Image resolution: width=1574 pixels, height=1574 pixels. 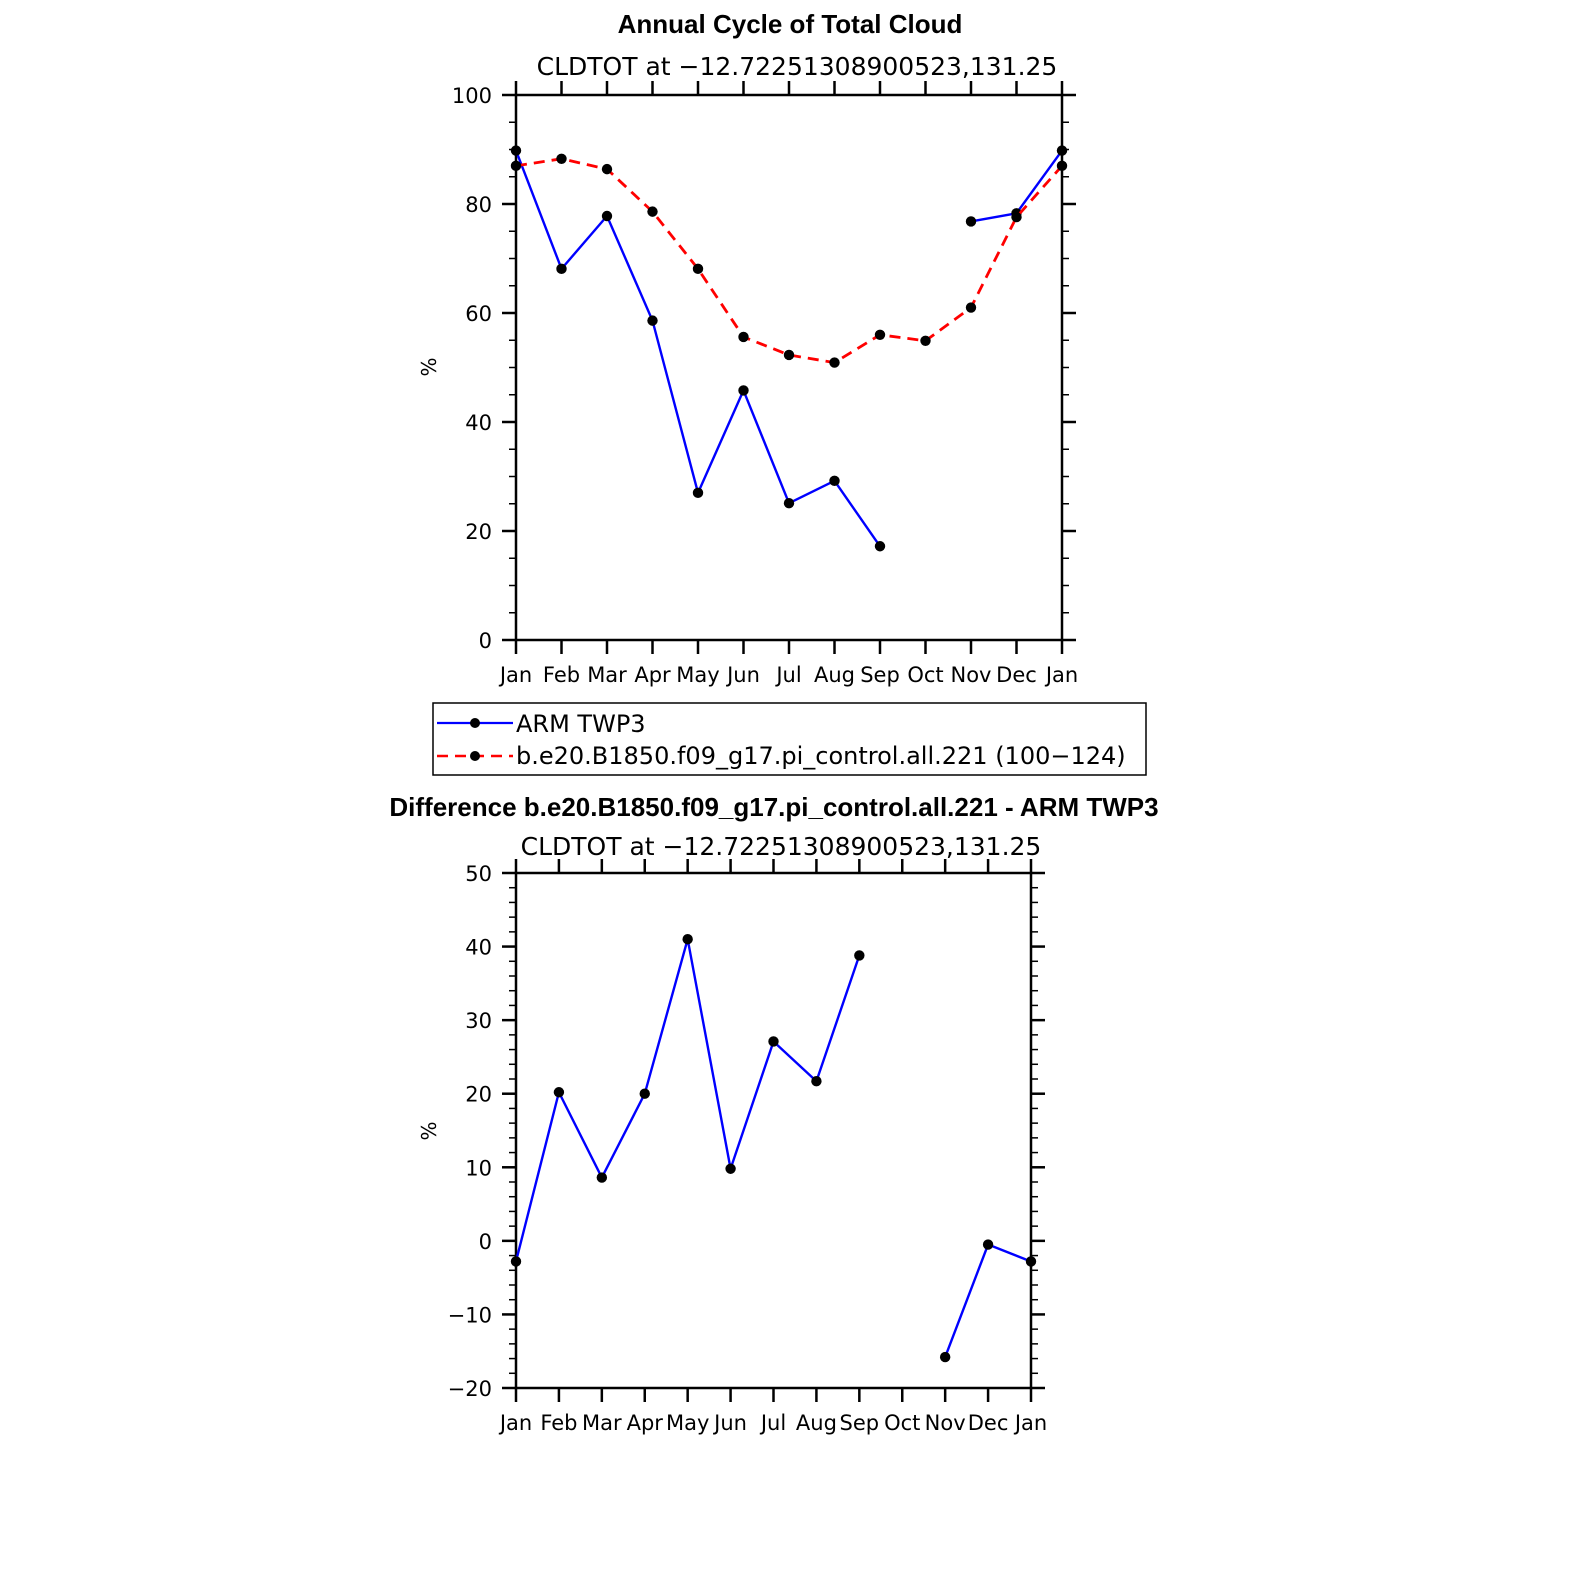 I want to click on panel1-series-0-line, so click(x=697, y=348).